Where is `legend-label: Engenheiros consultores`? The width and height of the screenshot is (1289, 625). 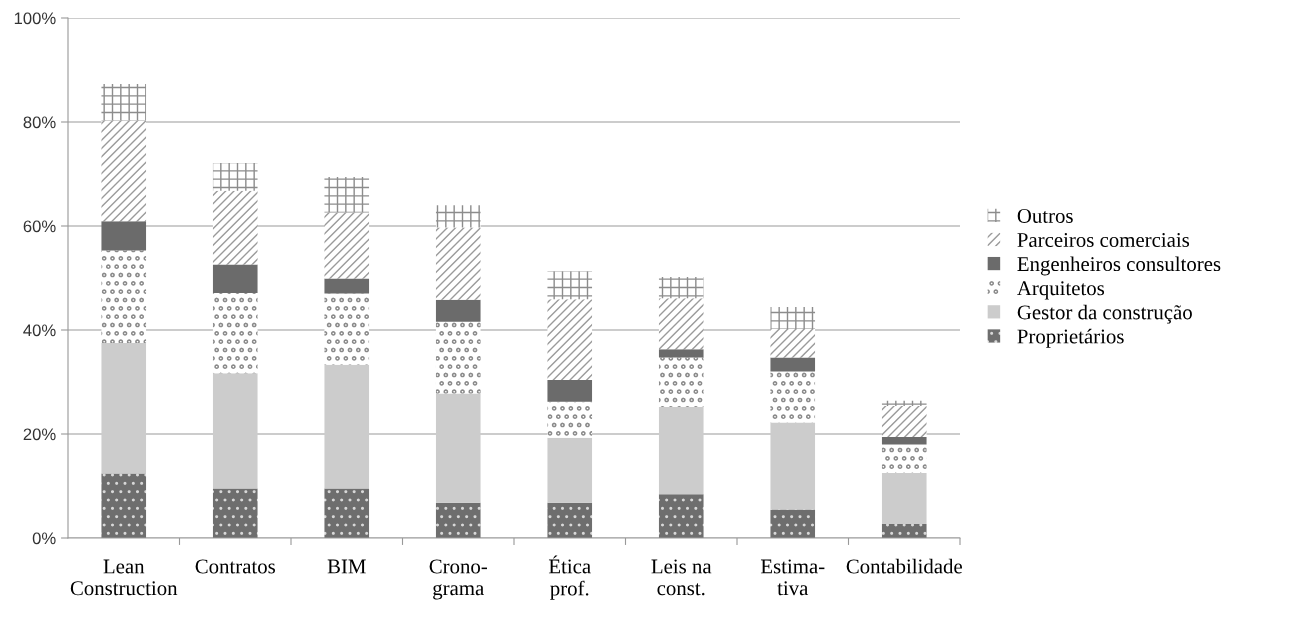
legend-label: Engenheiros consultores is located at coordinates (1119, 266).